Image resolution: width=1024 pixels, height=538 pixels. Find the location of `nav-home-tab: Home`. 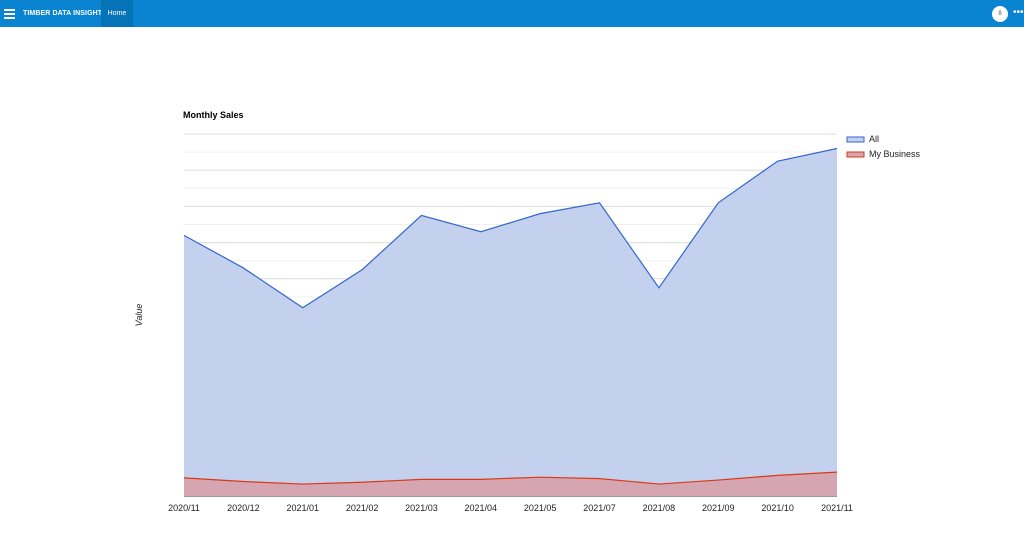

nav-home-tab: Home is located at coordinates (117, 13).